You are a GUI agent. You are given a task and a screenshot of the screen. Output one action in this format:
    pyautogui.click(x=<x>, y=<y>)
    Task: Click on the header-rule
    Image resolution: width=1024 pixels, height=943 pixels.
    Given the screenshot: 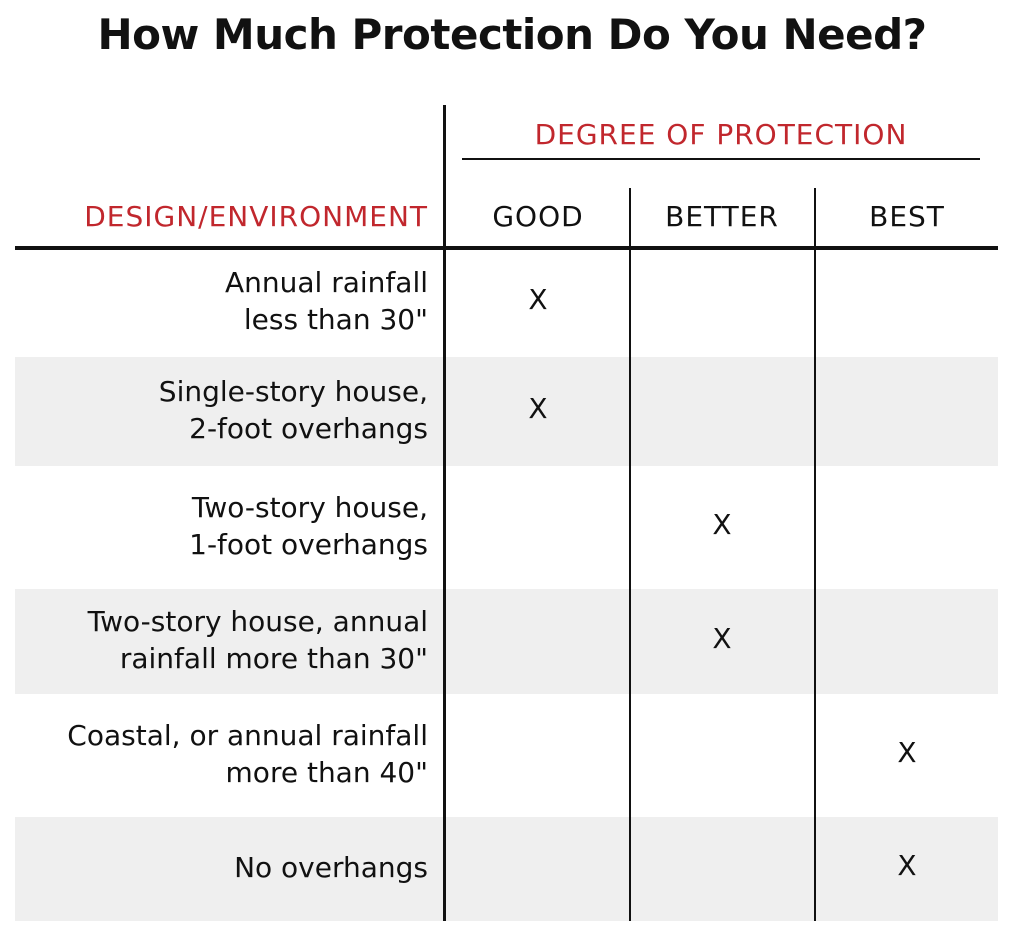 What is the action you would take?
    pyautogui.click(x=506, y=248)
    